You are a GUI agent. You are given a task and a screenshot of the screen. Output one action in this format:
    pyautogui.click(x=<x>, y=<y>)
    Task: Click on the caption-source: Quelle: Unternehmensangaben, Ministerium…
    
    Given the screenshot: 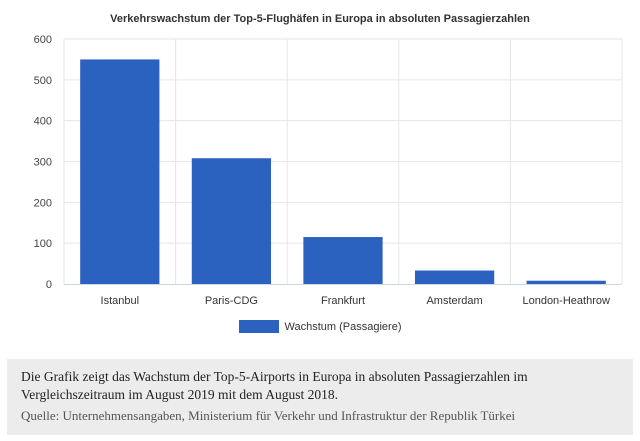 What is the action you would take?
    pyautogui.click(x=268, y=415)
    